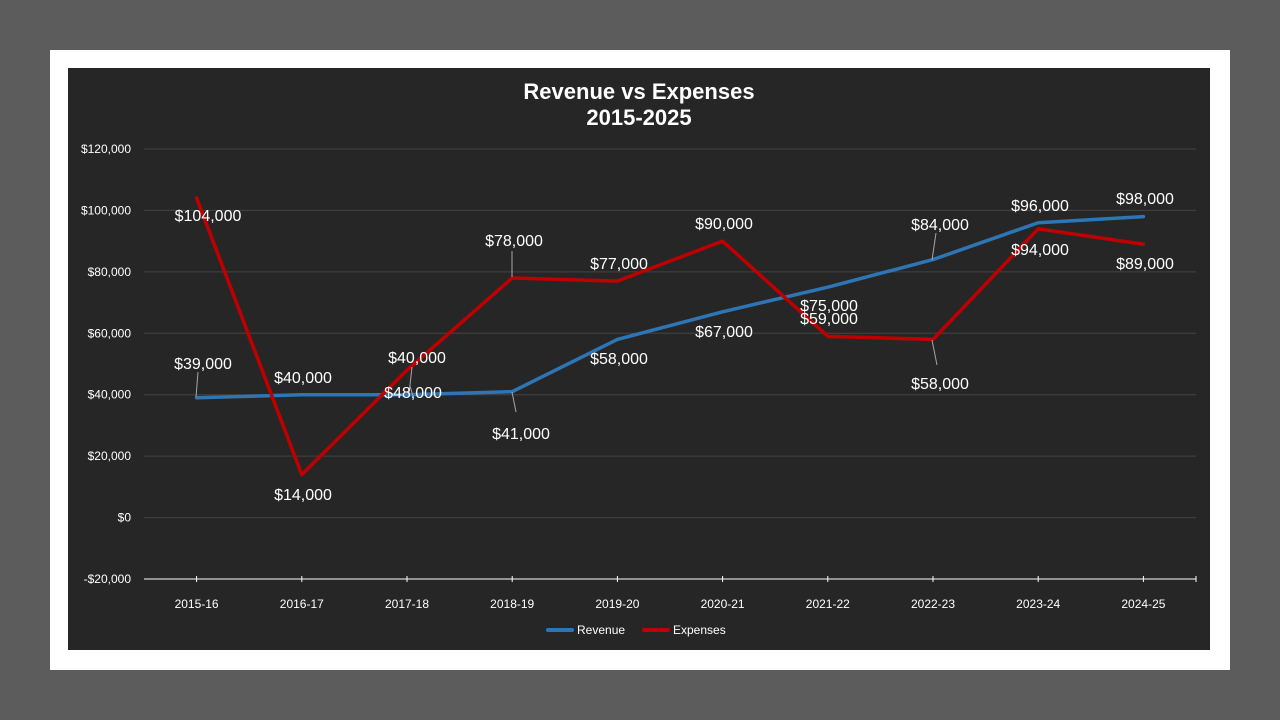 This screenshot has height=720, width=1280. What do you see at coordinates (108, 579) in the screenshot?
I see `y-tick-label: -$20,000` at bounding box center [108, 579].